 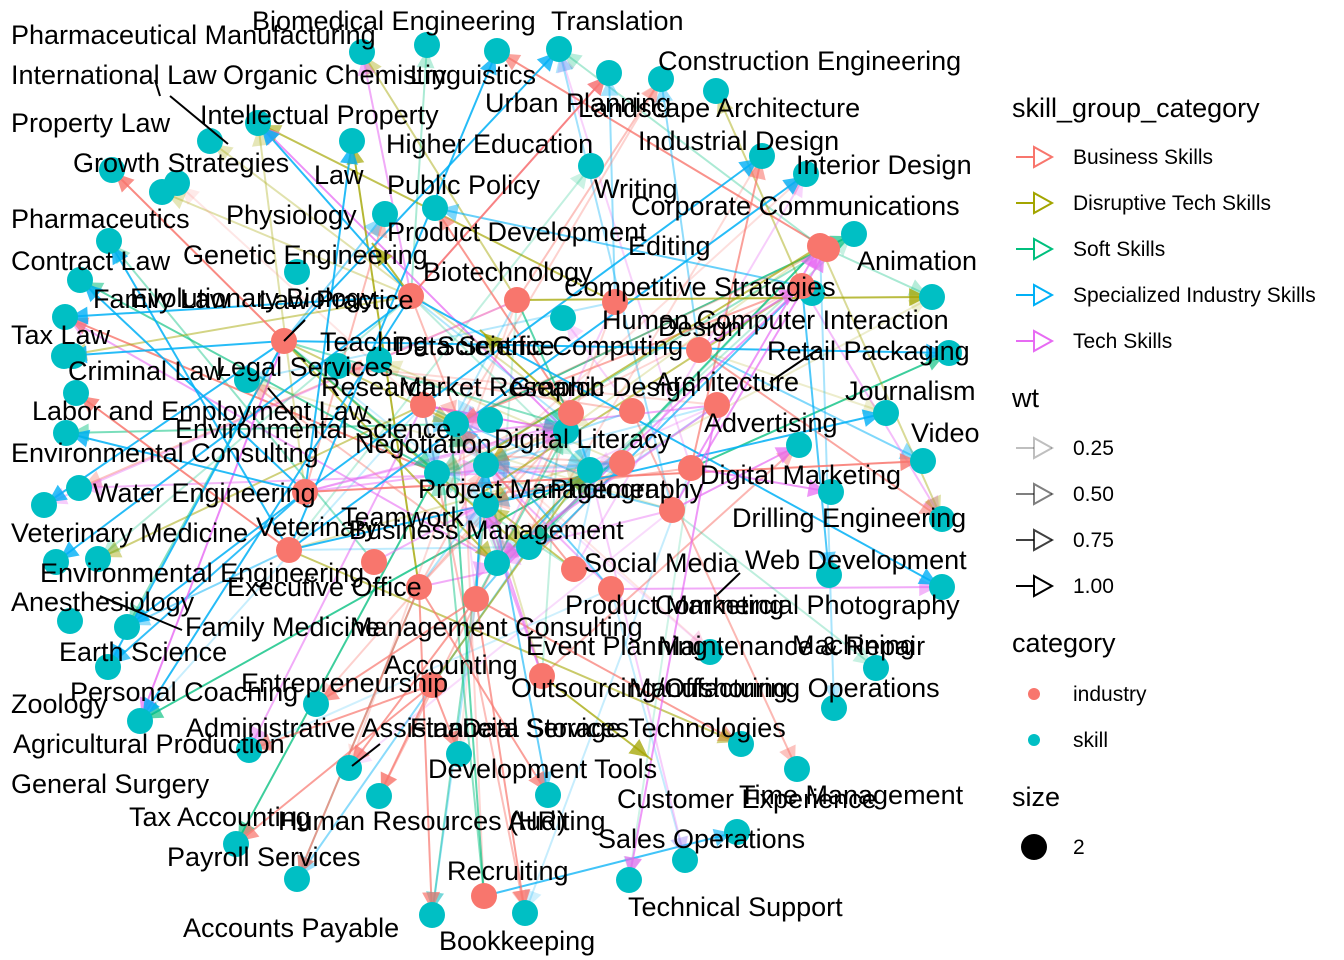 What do you see at coordinates (336, 300) in the screenshot?
I see `node-label-law-practice: Law Practice` at bounding box center [336, 300].